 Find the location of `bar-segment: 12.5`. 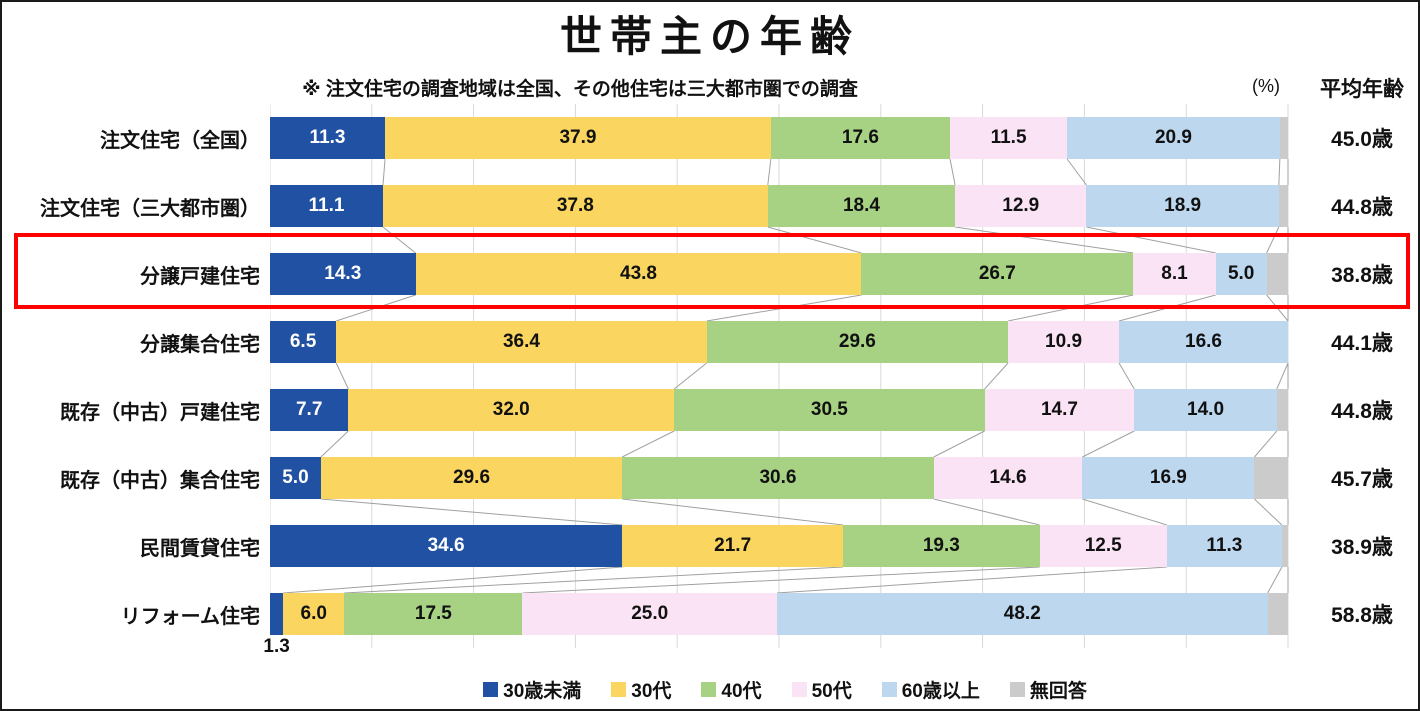

bar-segment: 12.5 is located at coordinates (1103, 546).